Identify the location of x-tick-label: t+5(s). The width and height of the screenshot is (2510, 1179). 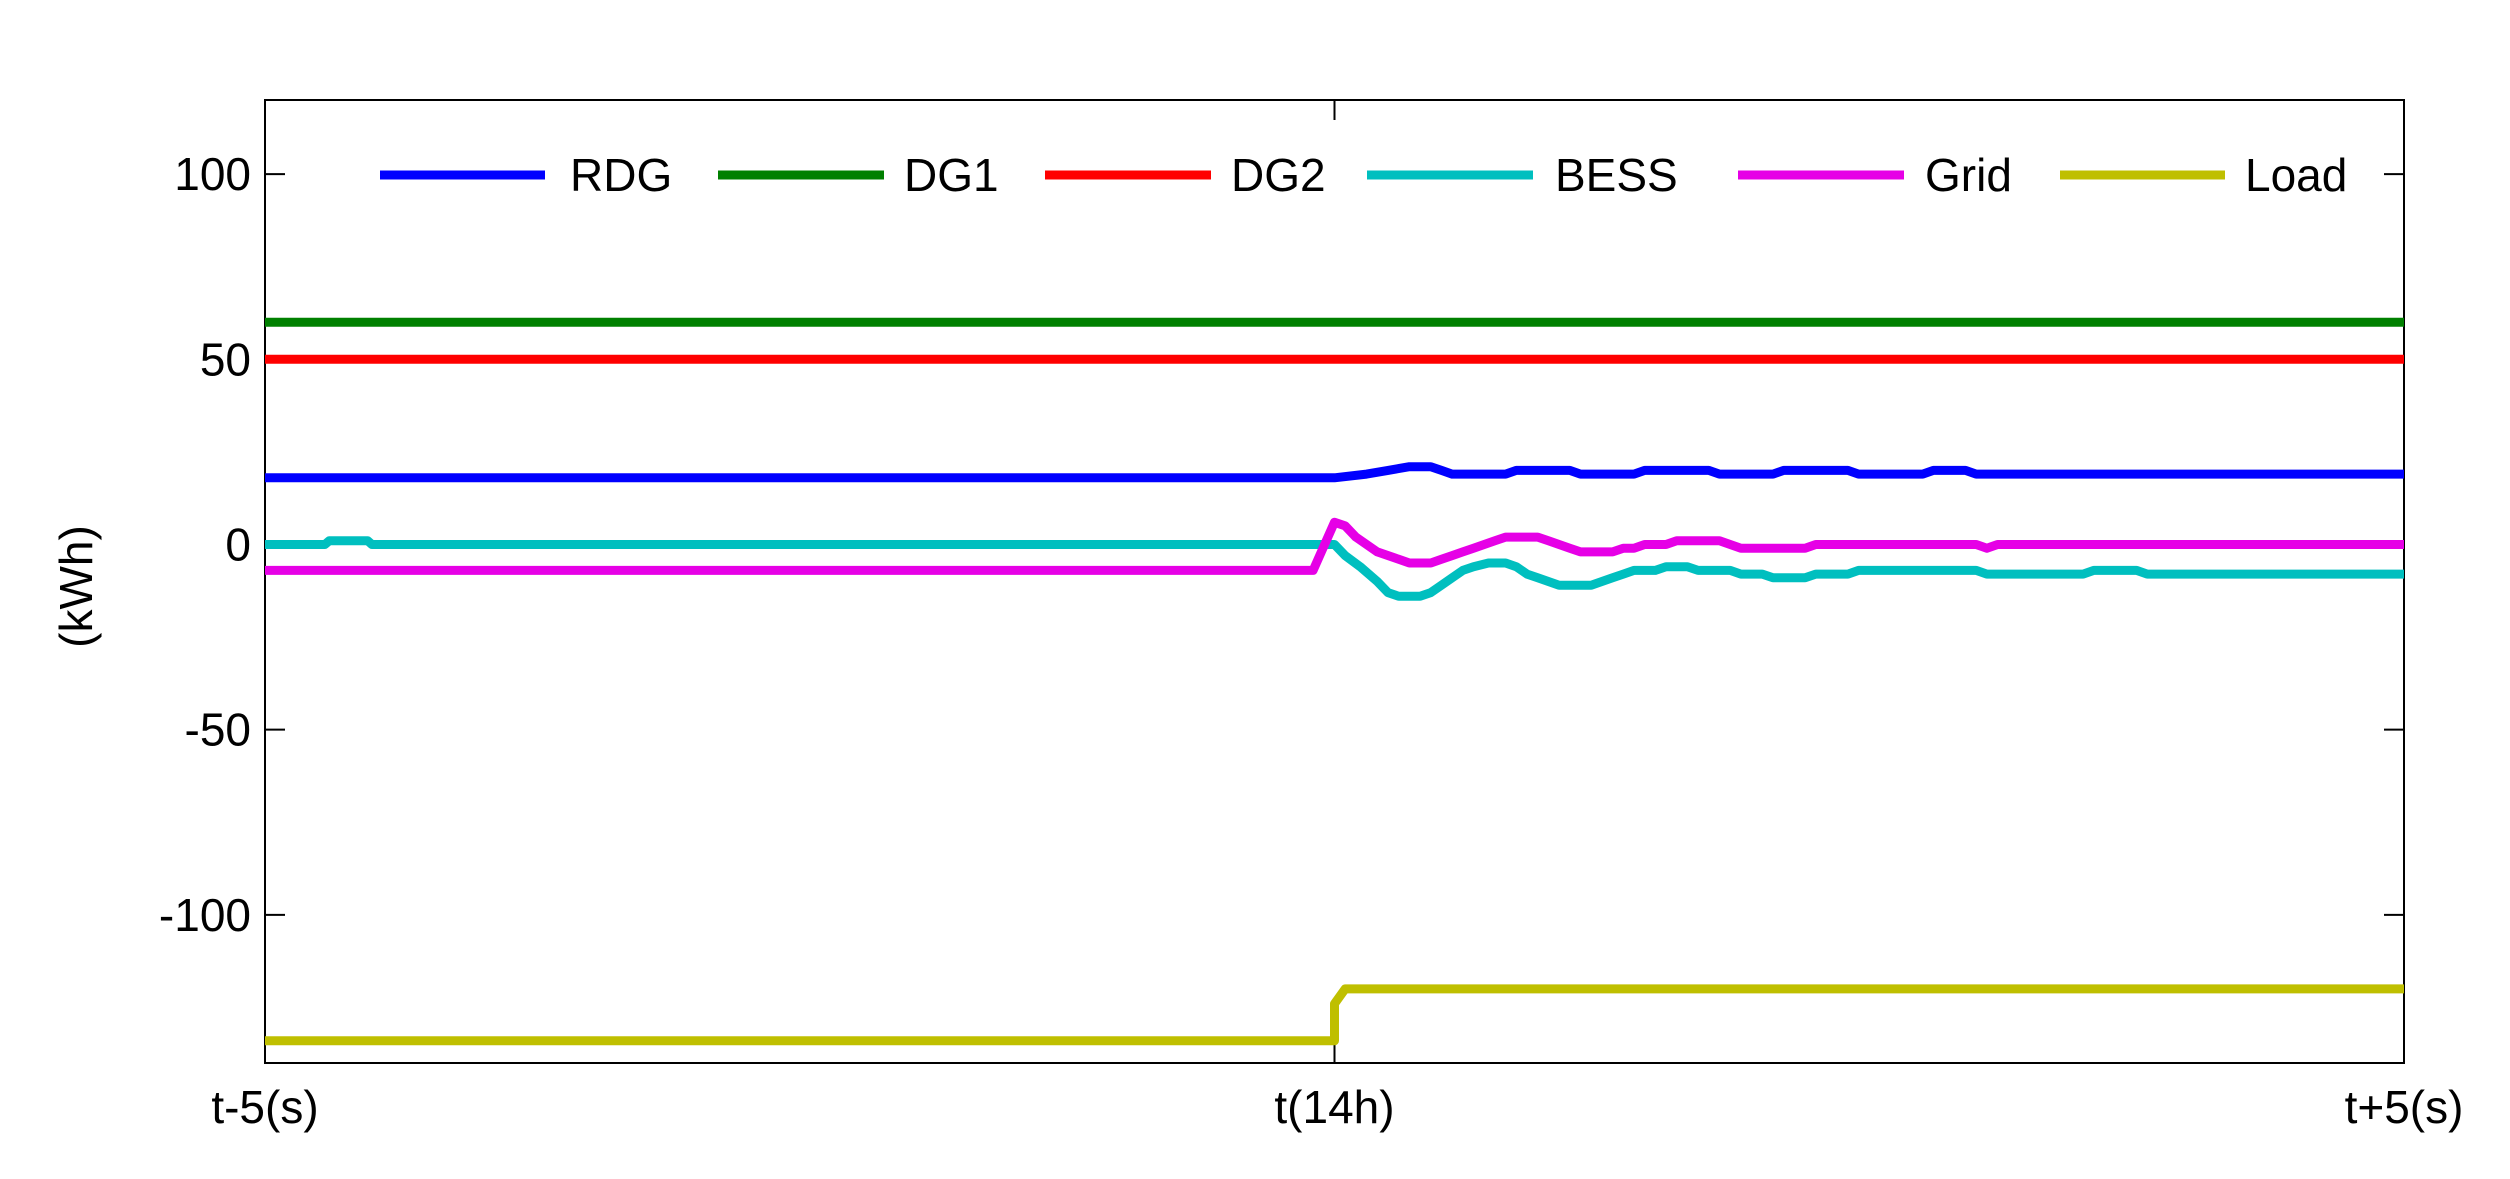
(2404, 1107).